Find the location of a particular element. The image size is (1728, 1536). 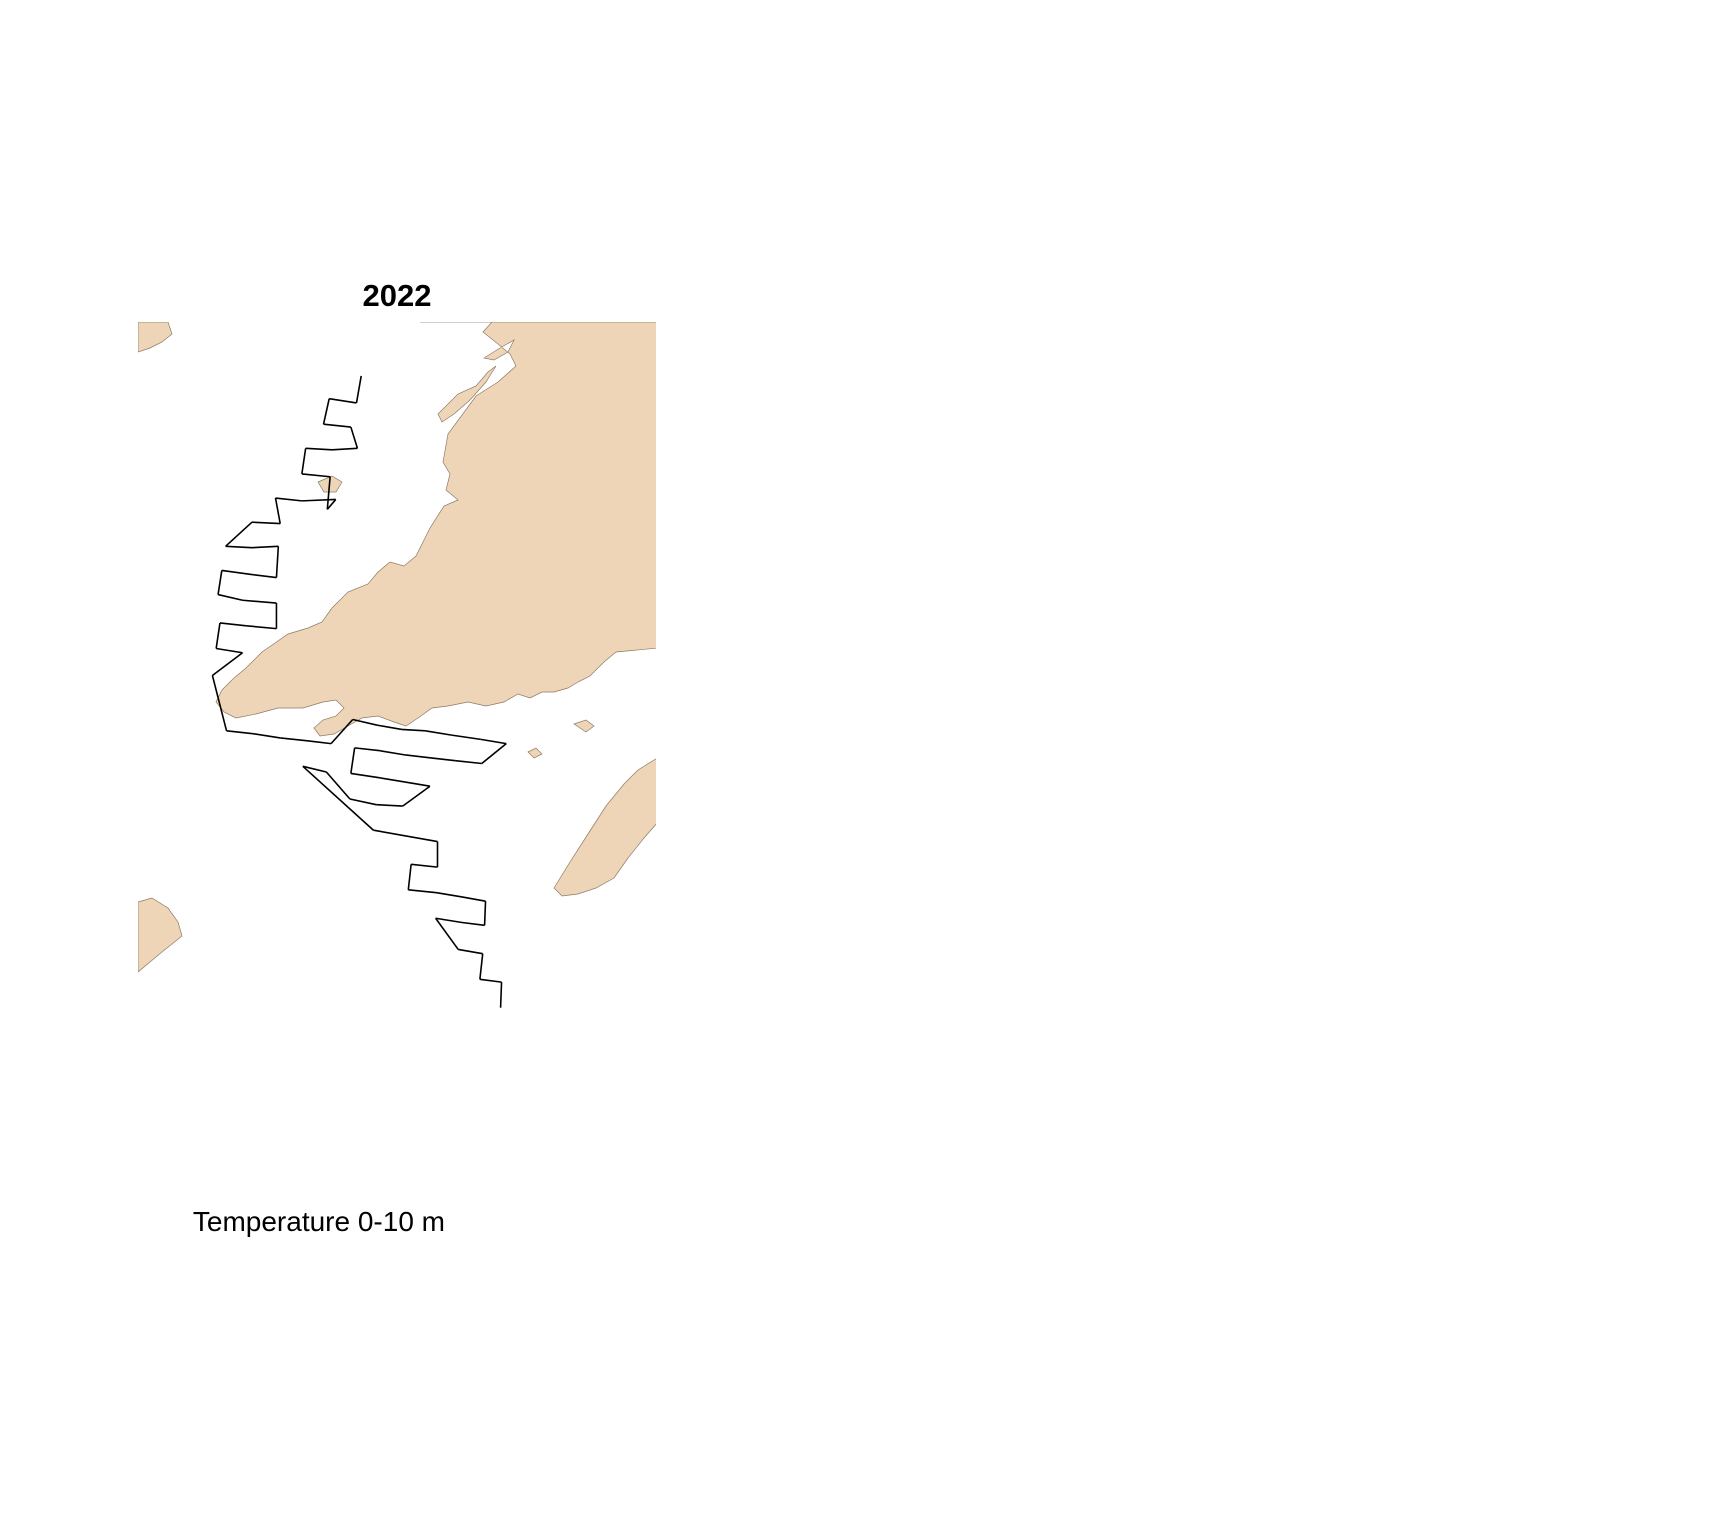

panel-title: 2022 is located at coordinates (397, 295).